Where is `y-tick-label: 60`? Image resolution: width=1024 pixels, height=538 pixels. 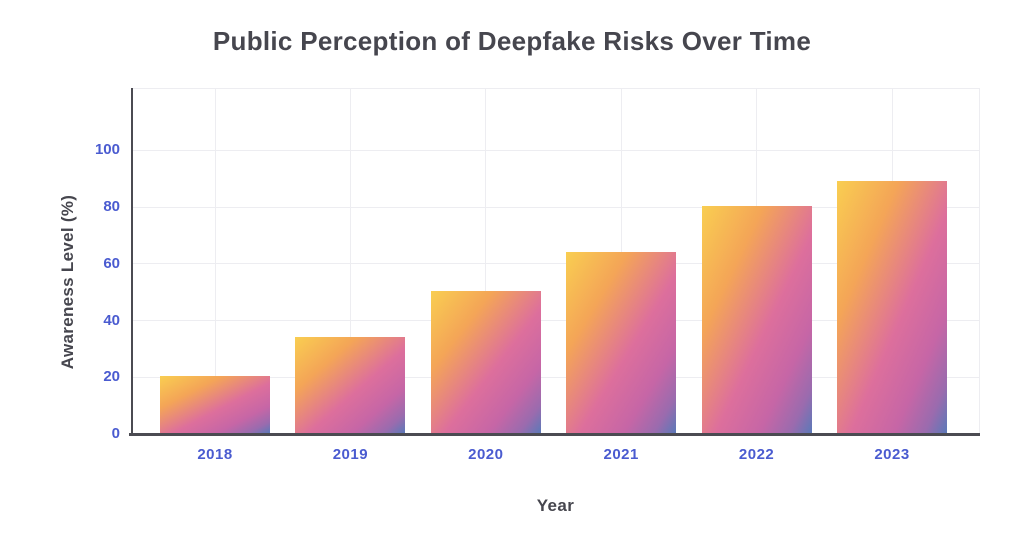 y-tick-label: 60 is located at coordinates (111, 263).